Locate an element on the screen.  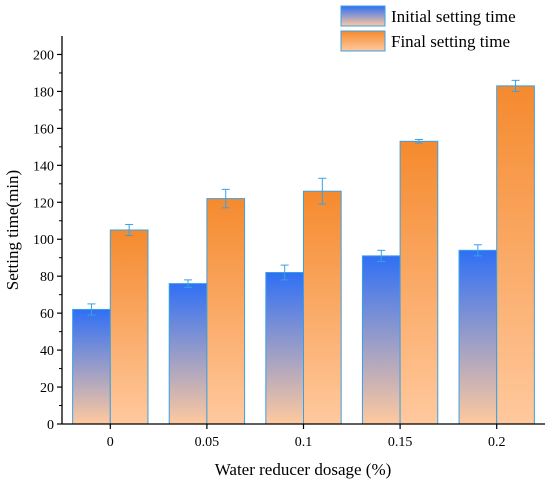
x-axis-title: Water reducer dosage (%) is located at coordinates (303, 469).